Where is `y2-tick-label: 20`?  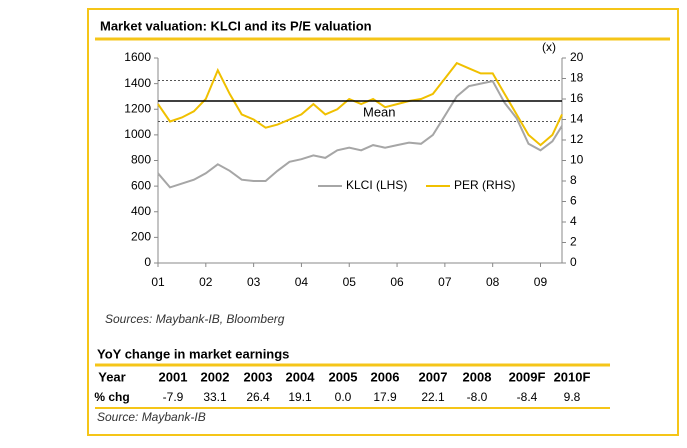 y2-tick-label: 20 is located at coordinates (577, 57).